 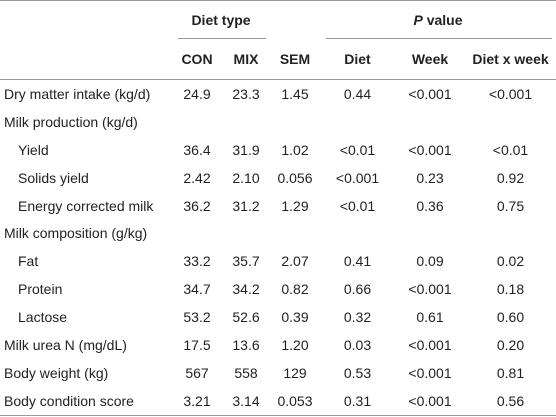 I want to click on column-header: Diet x week, so click(x=510, y=59).